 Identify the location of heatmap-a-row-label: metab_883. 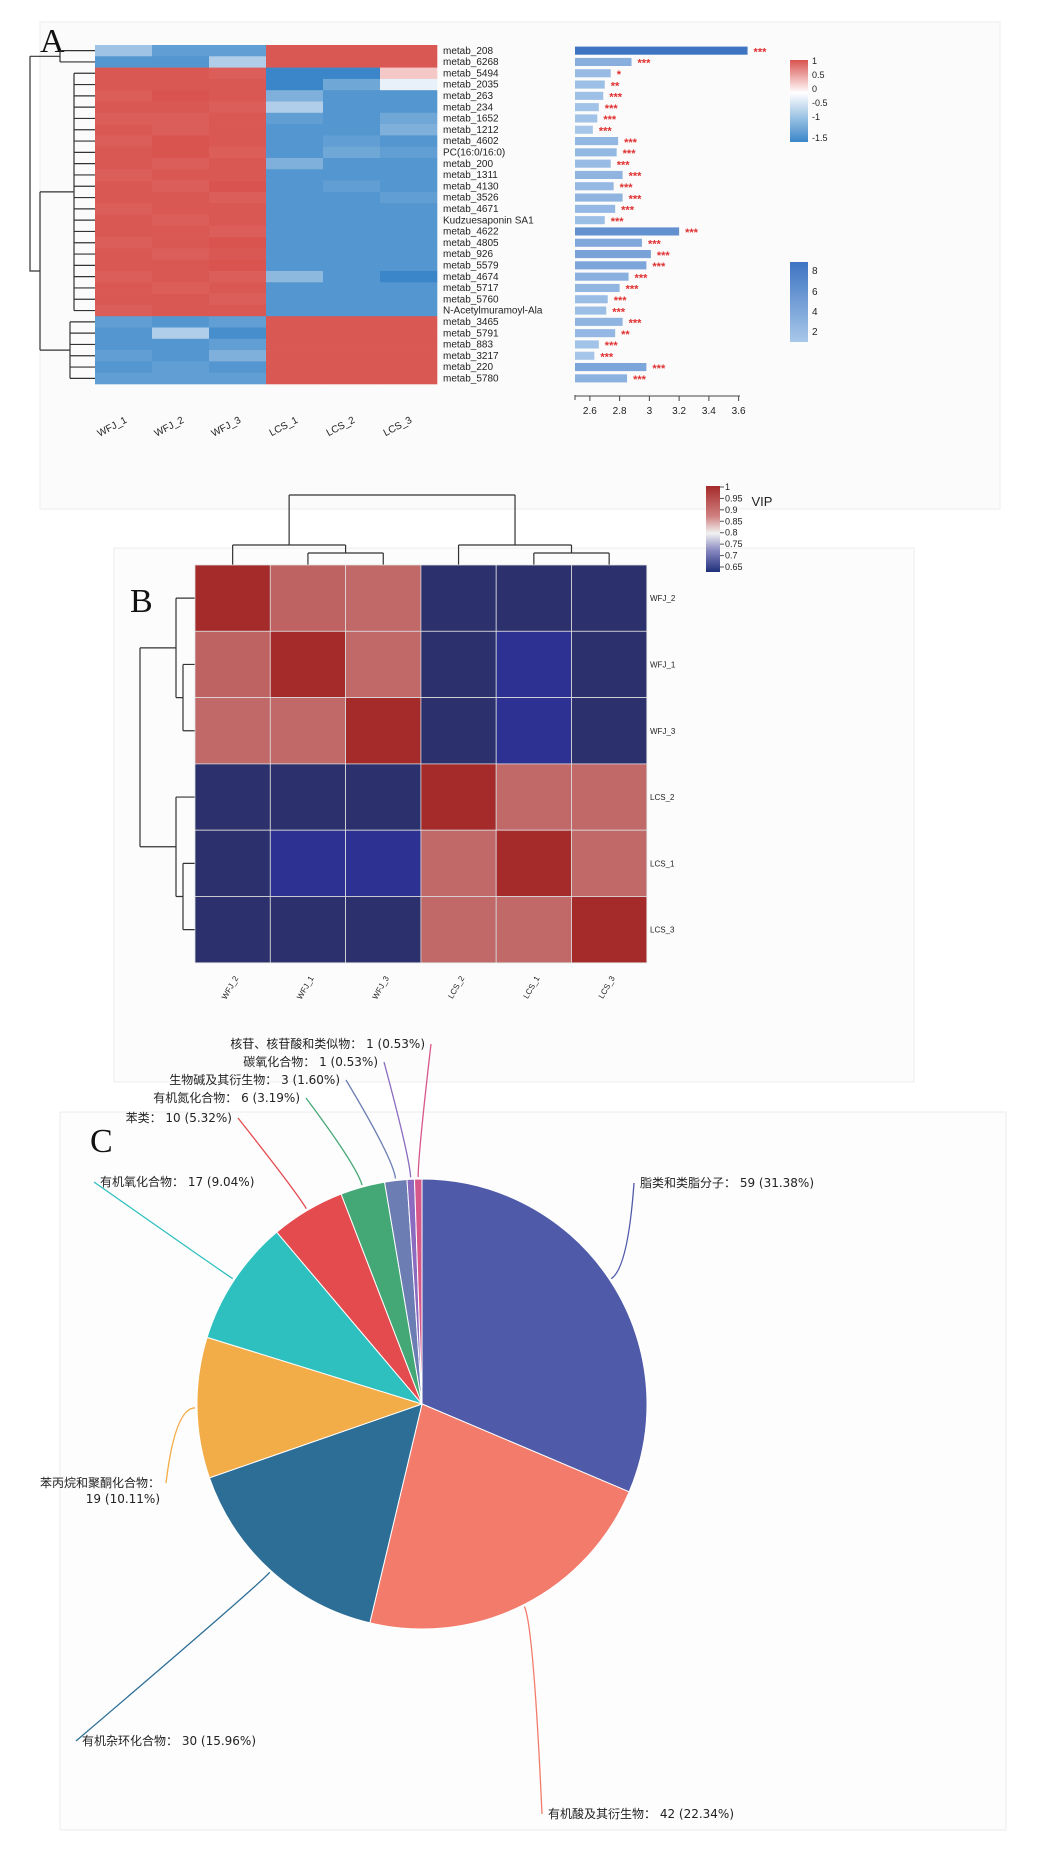
(468, 345).